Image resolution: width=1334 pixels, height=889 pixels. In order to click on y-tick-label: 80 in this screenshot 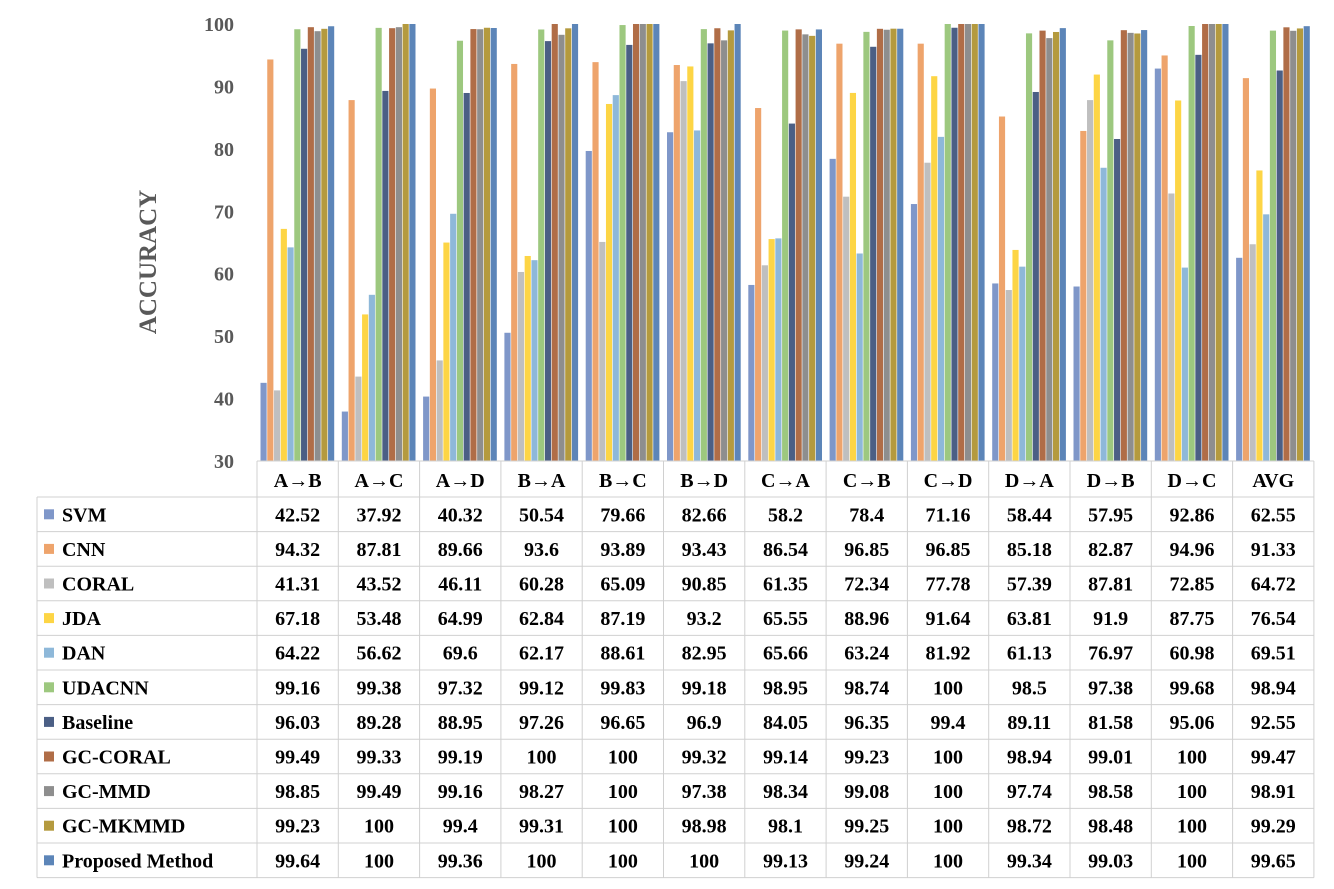, I will do `click(224, 150)`.